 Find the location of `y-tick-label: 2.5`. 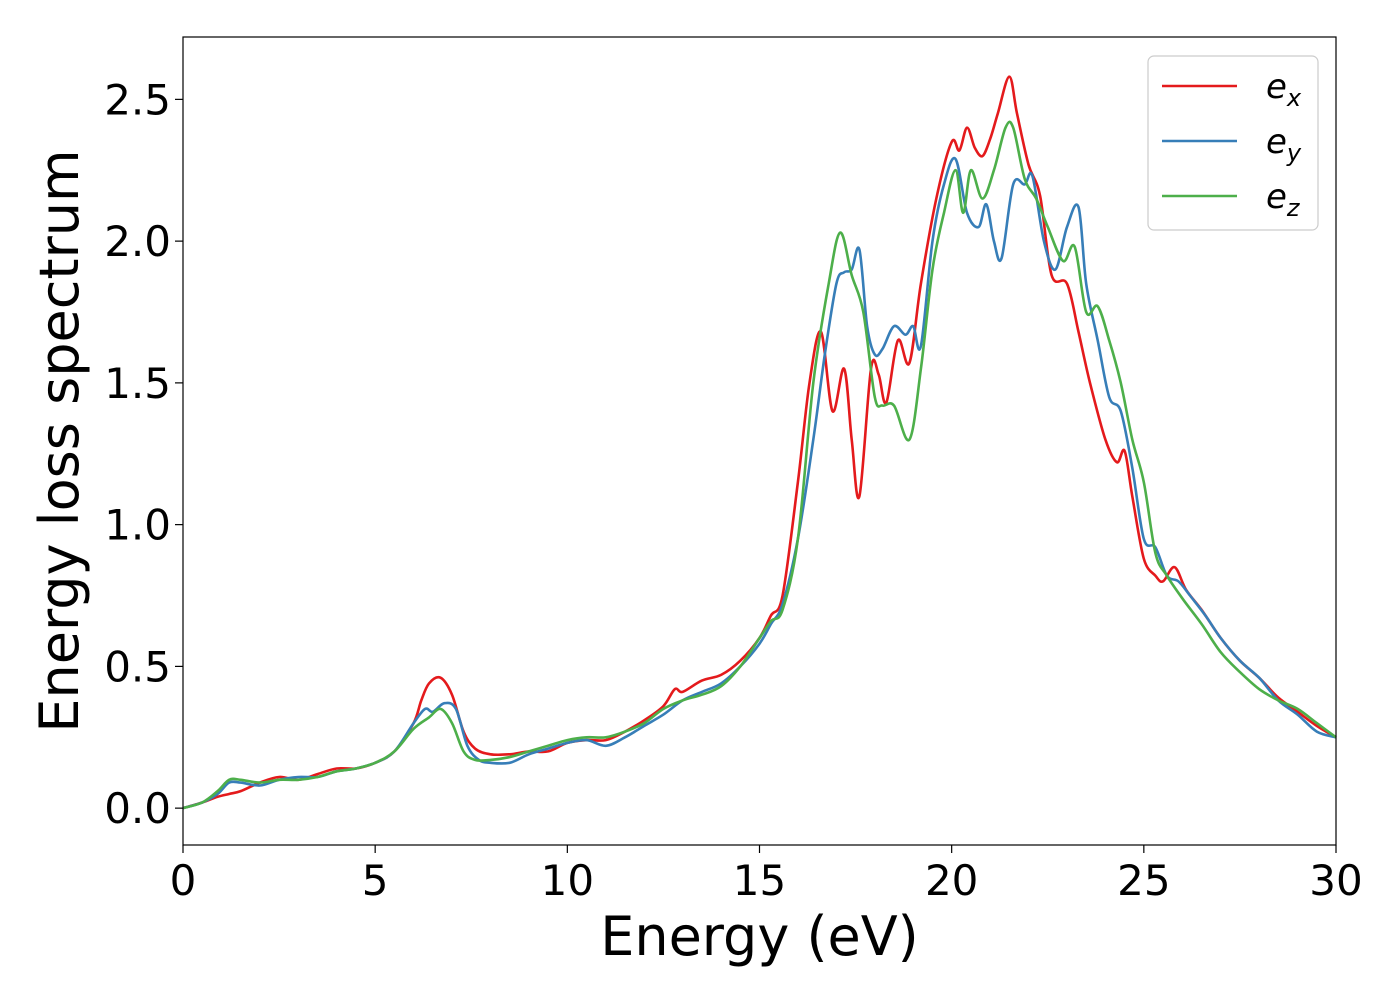

y-tick-label: 2.5 is located at coordinates (137, 99).